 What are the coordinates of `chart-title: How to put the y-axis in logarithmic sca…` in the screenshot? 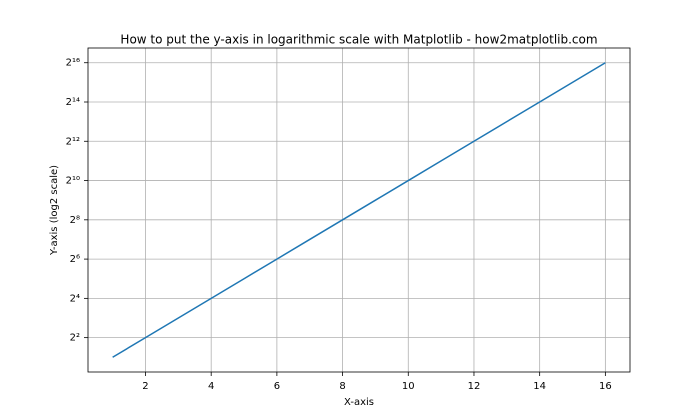 It's located at (358, 40).